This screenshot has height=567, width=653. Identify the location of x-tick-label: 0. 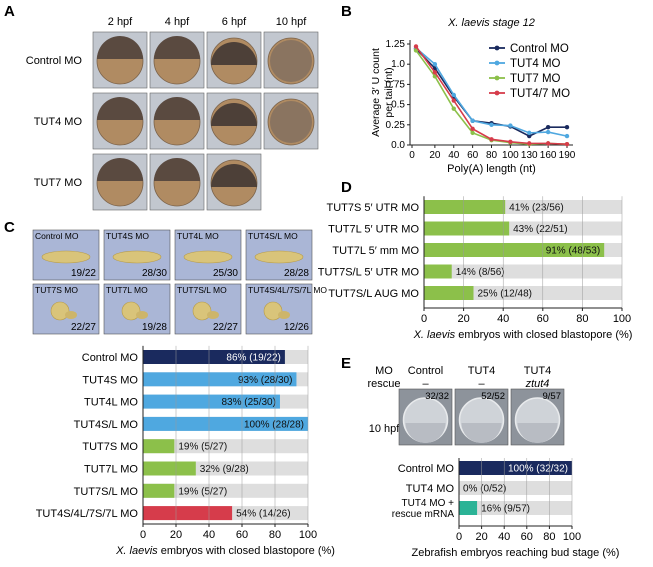
(459, 537).